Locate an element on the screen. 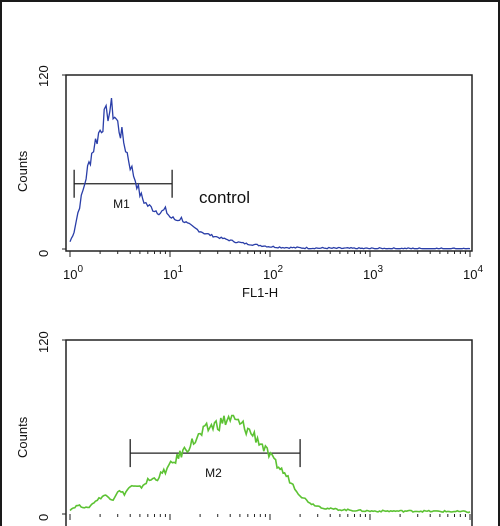 This screenshot has height=526, width=500. x-axis-label: FL1-H is located at coordinates (260, 292).